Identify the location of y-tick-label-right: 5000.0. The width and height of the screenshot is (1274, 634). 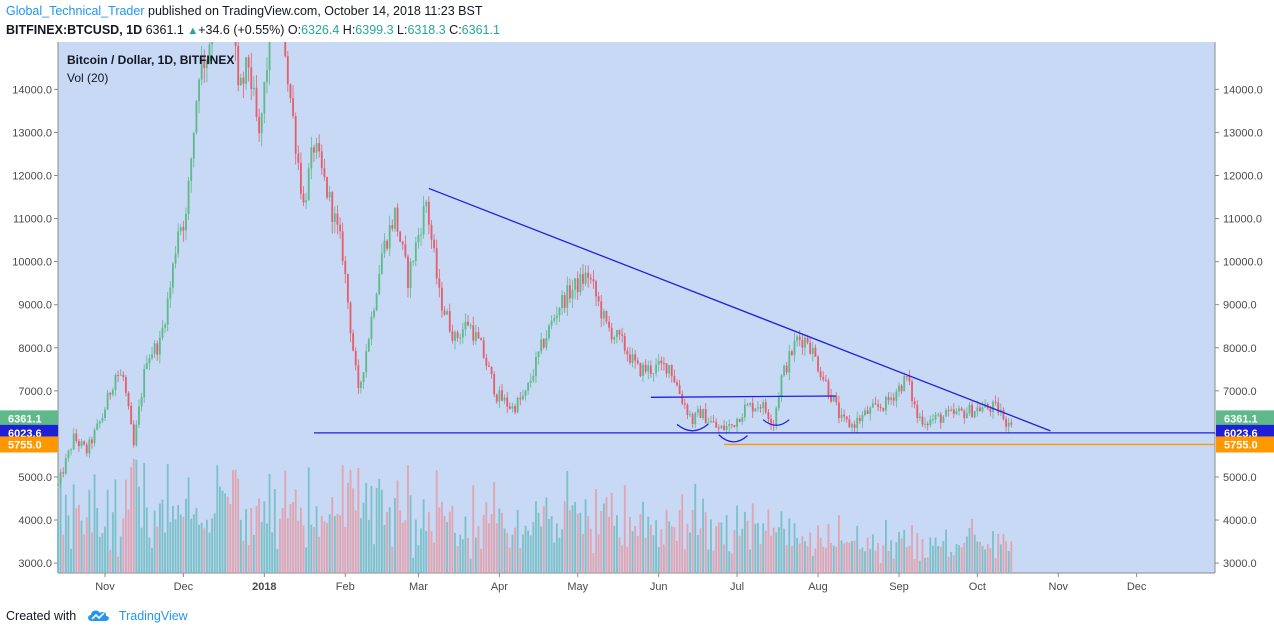
(1240, 478).